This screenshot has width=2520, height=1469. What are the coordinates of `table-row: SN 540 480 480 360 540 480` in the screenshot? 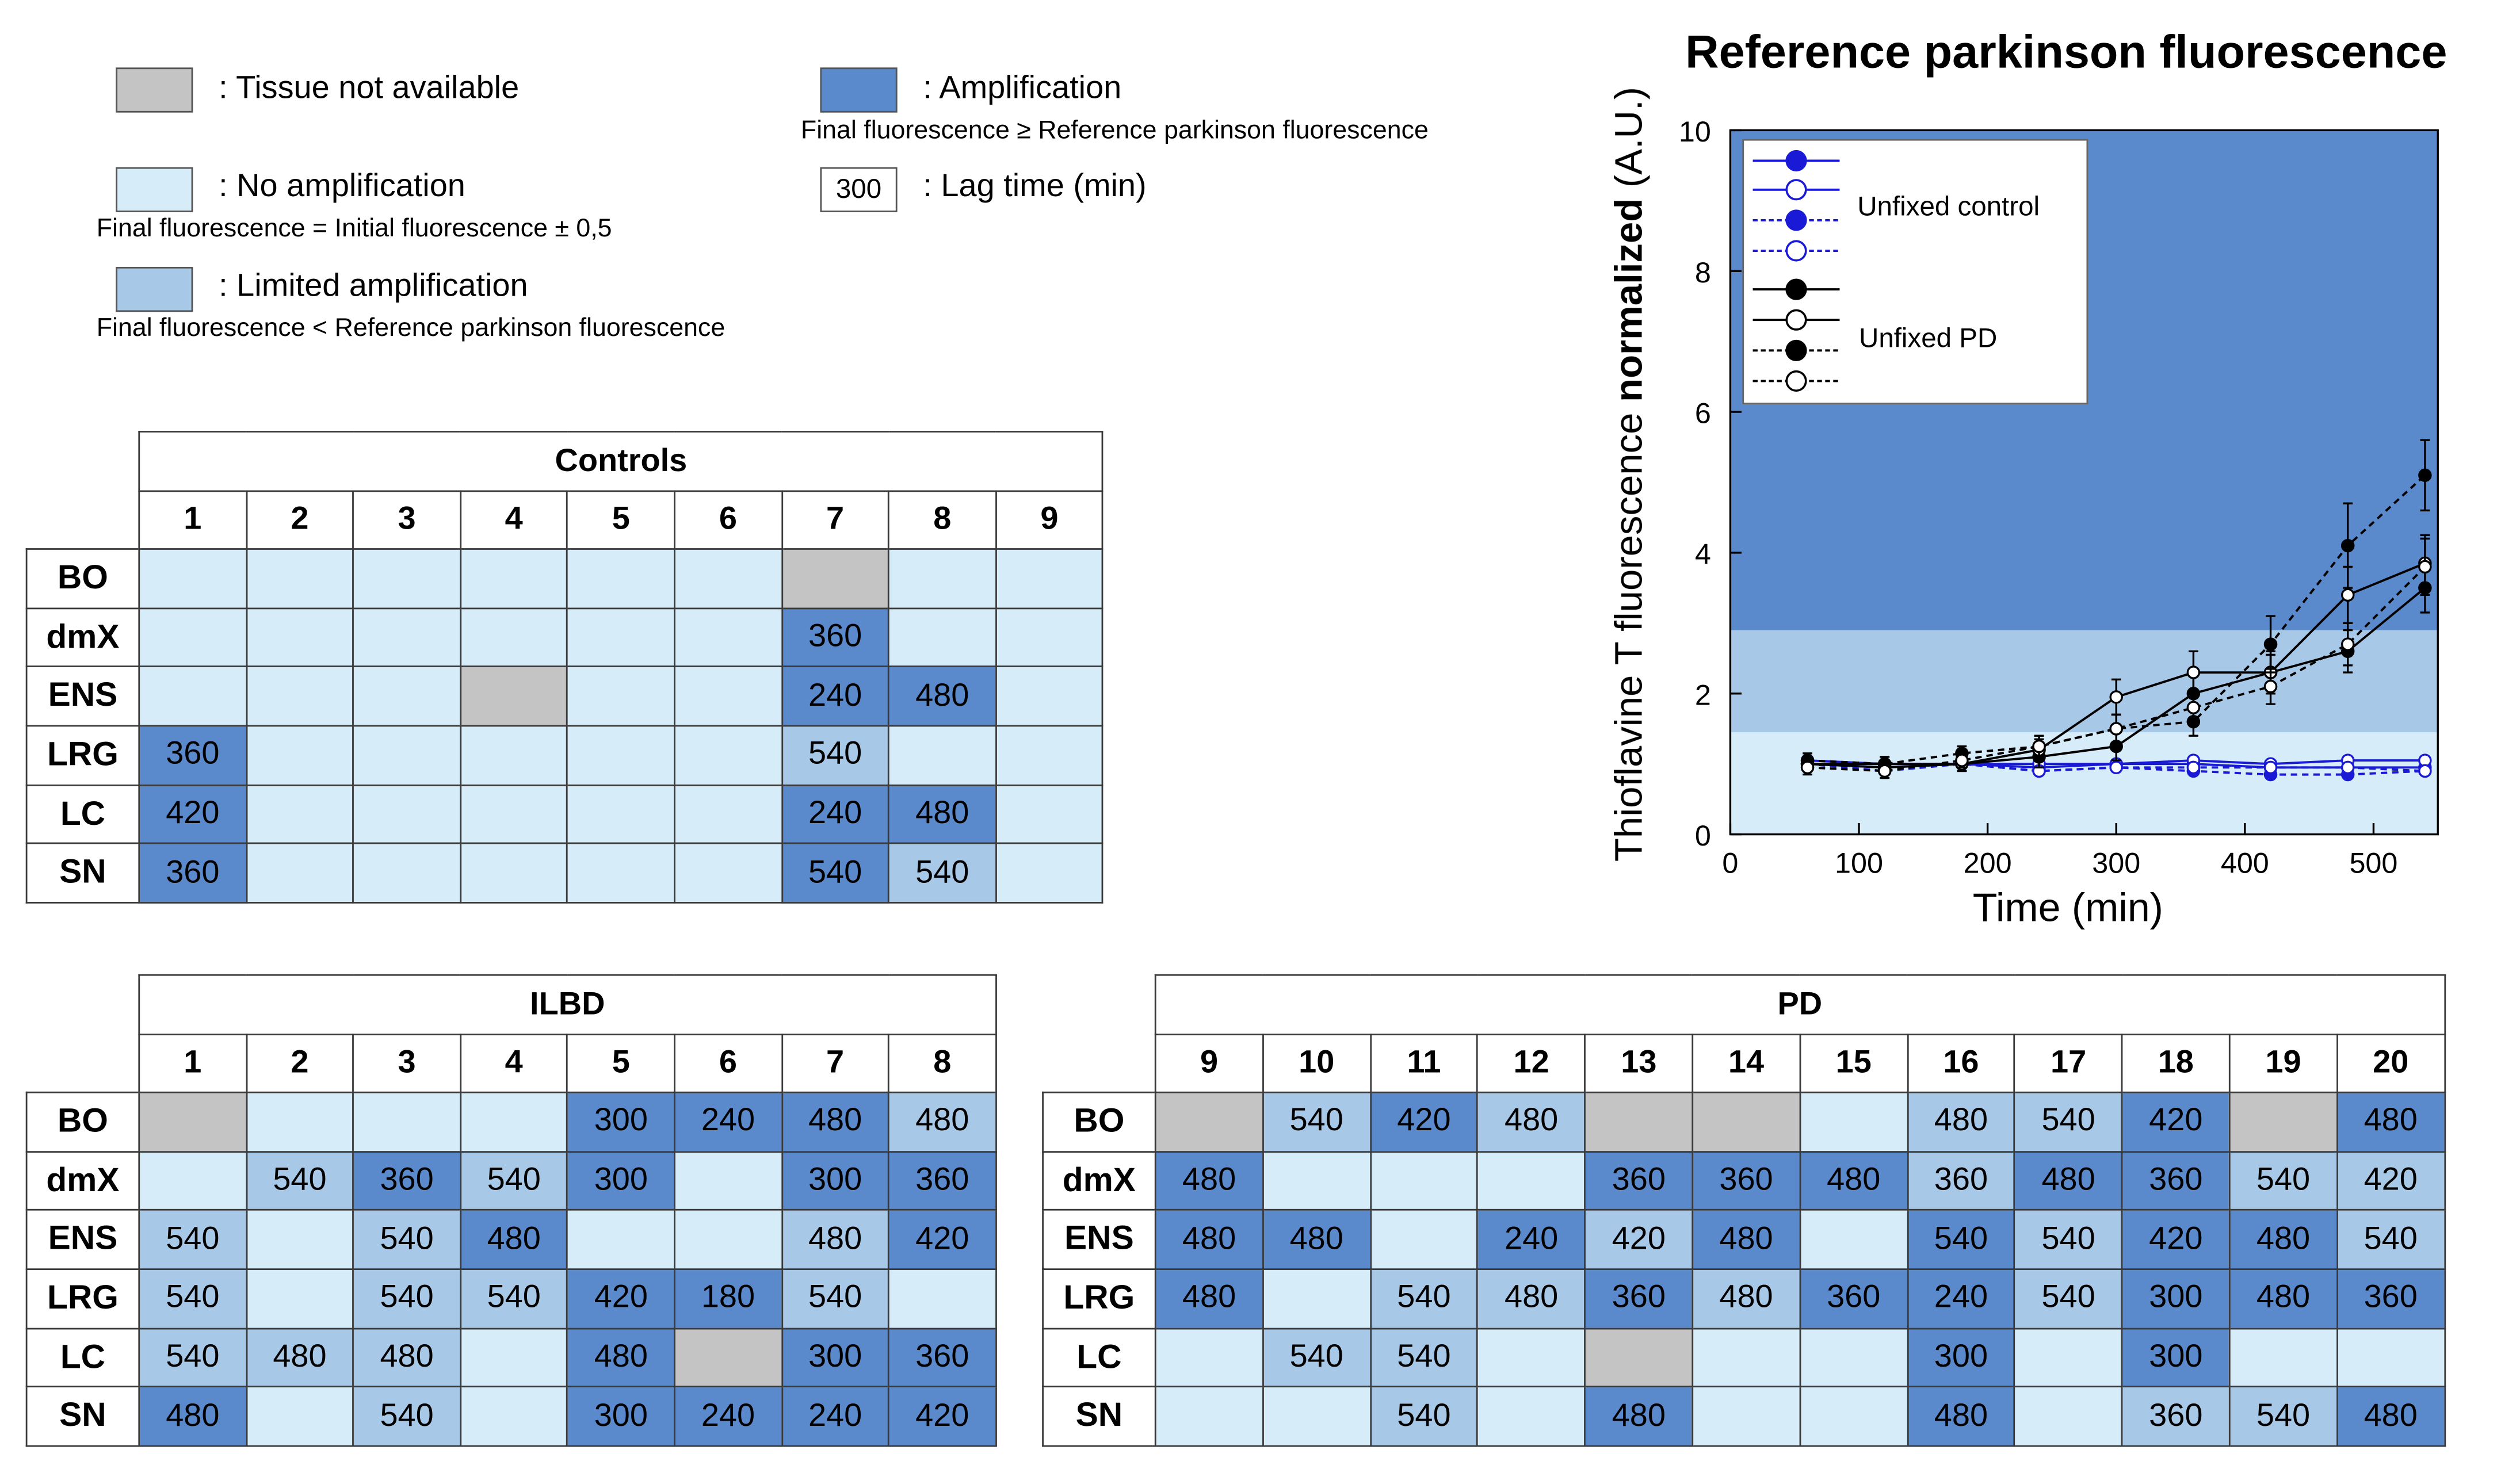 It's located at (1743, 1416).